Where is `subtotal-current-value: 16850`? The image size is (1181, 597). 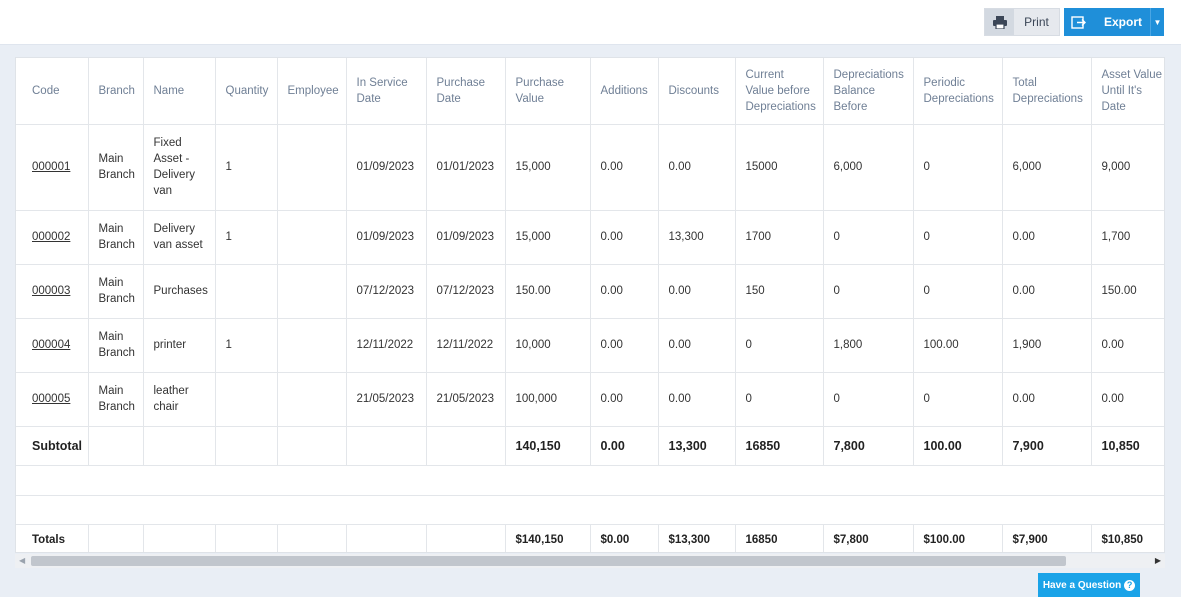 subtotal-current-value: 16850 is located at coordinates (779, 446).